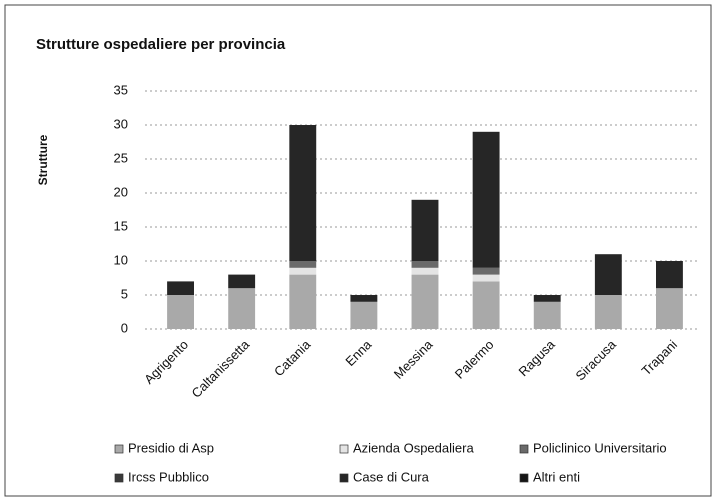 This screenshot has width=717, height=503. Describe the element at coordinates (168, 476) in the screenshot. I see `legend-label: Ircss Pubblico` at that location.